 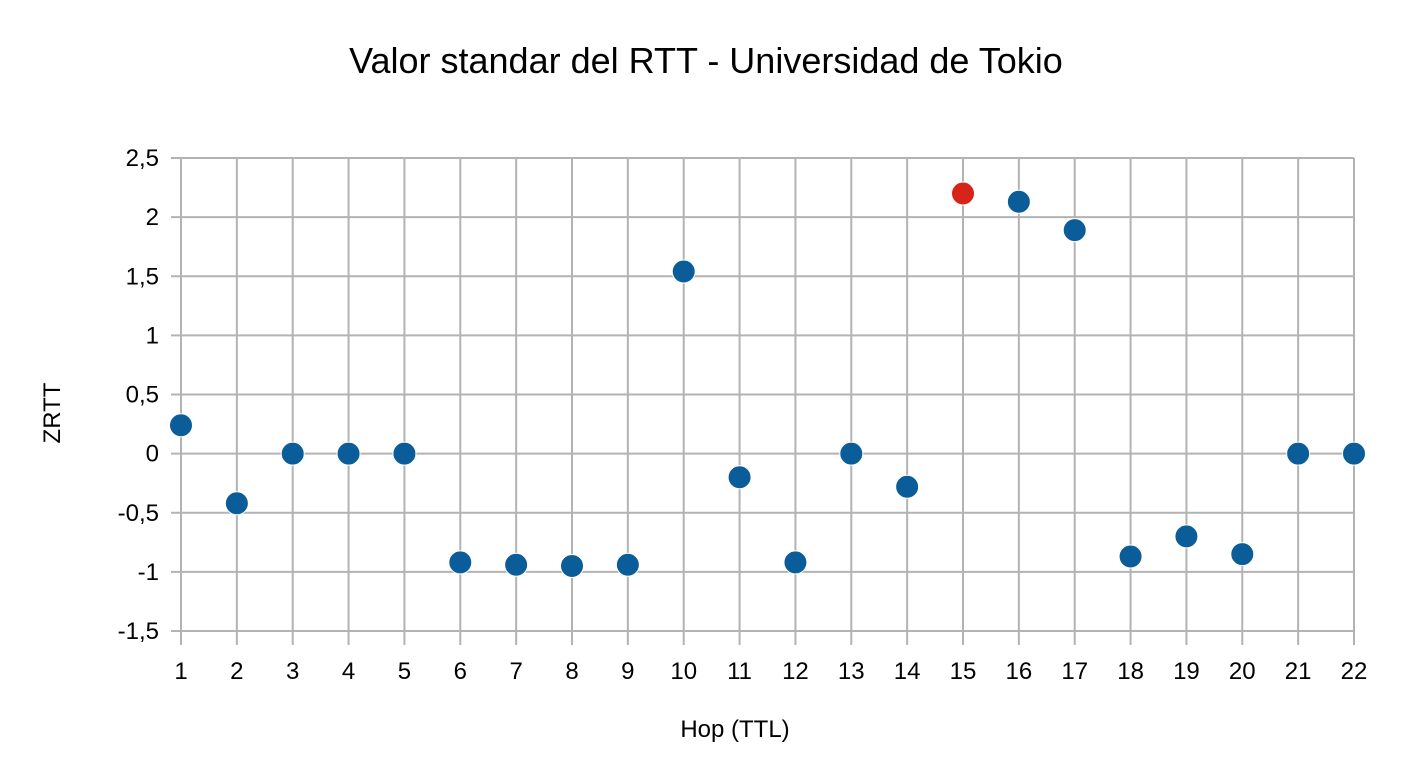 What do you see at coordinates (571, 671) in the screenshot?
I see `x-tick-label: 8` at bounding box center [571, 671].